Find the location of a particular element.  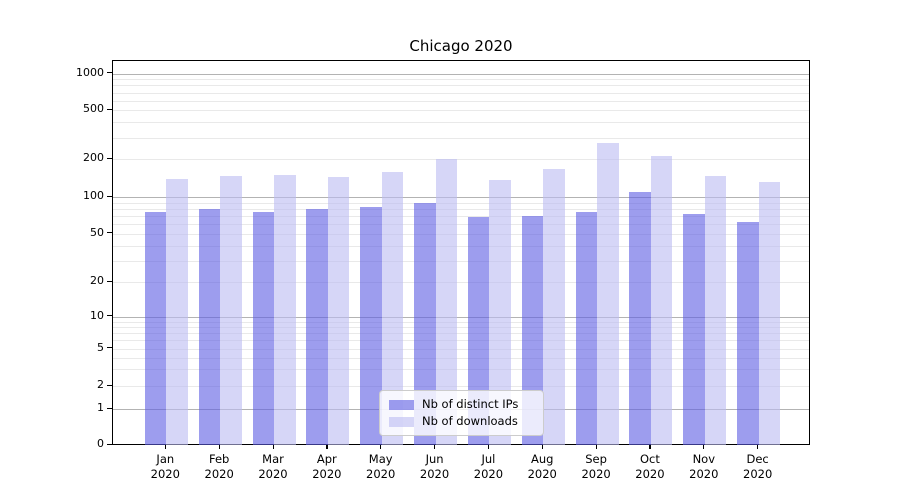

y-tick-label-20: 20 is located at coordinates (97, 281).